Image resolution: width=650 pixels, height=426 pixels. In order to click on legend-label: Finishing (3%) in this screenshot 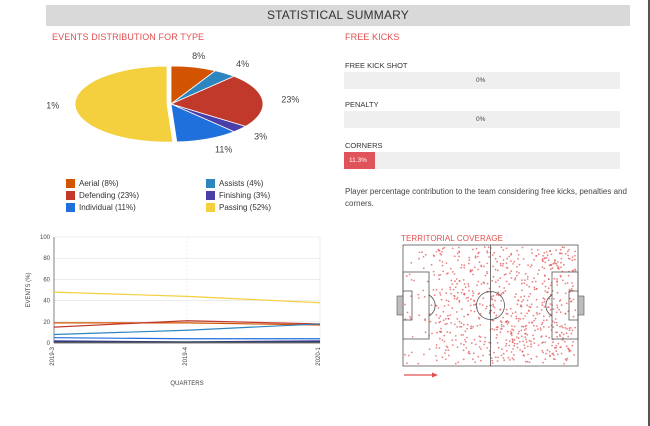, I will do `click(245, 195)`.